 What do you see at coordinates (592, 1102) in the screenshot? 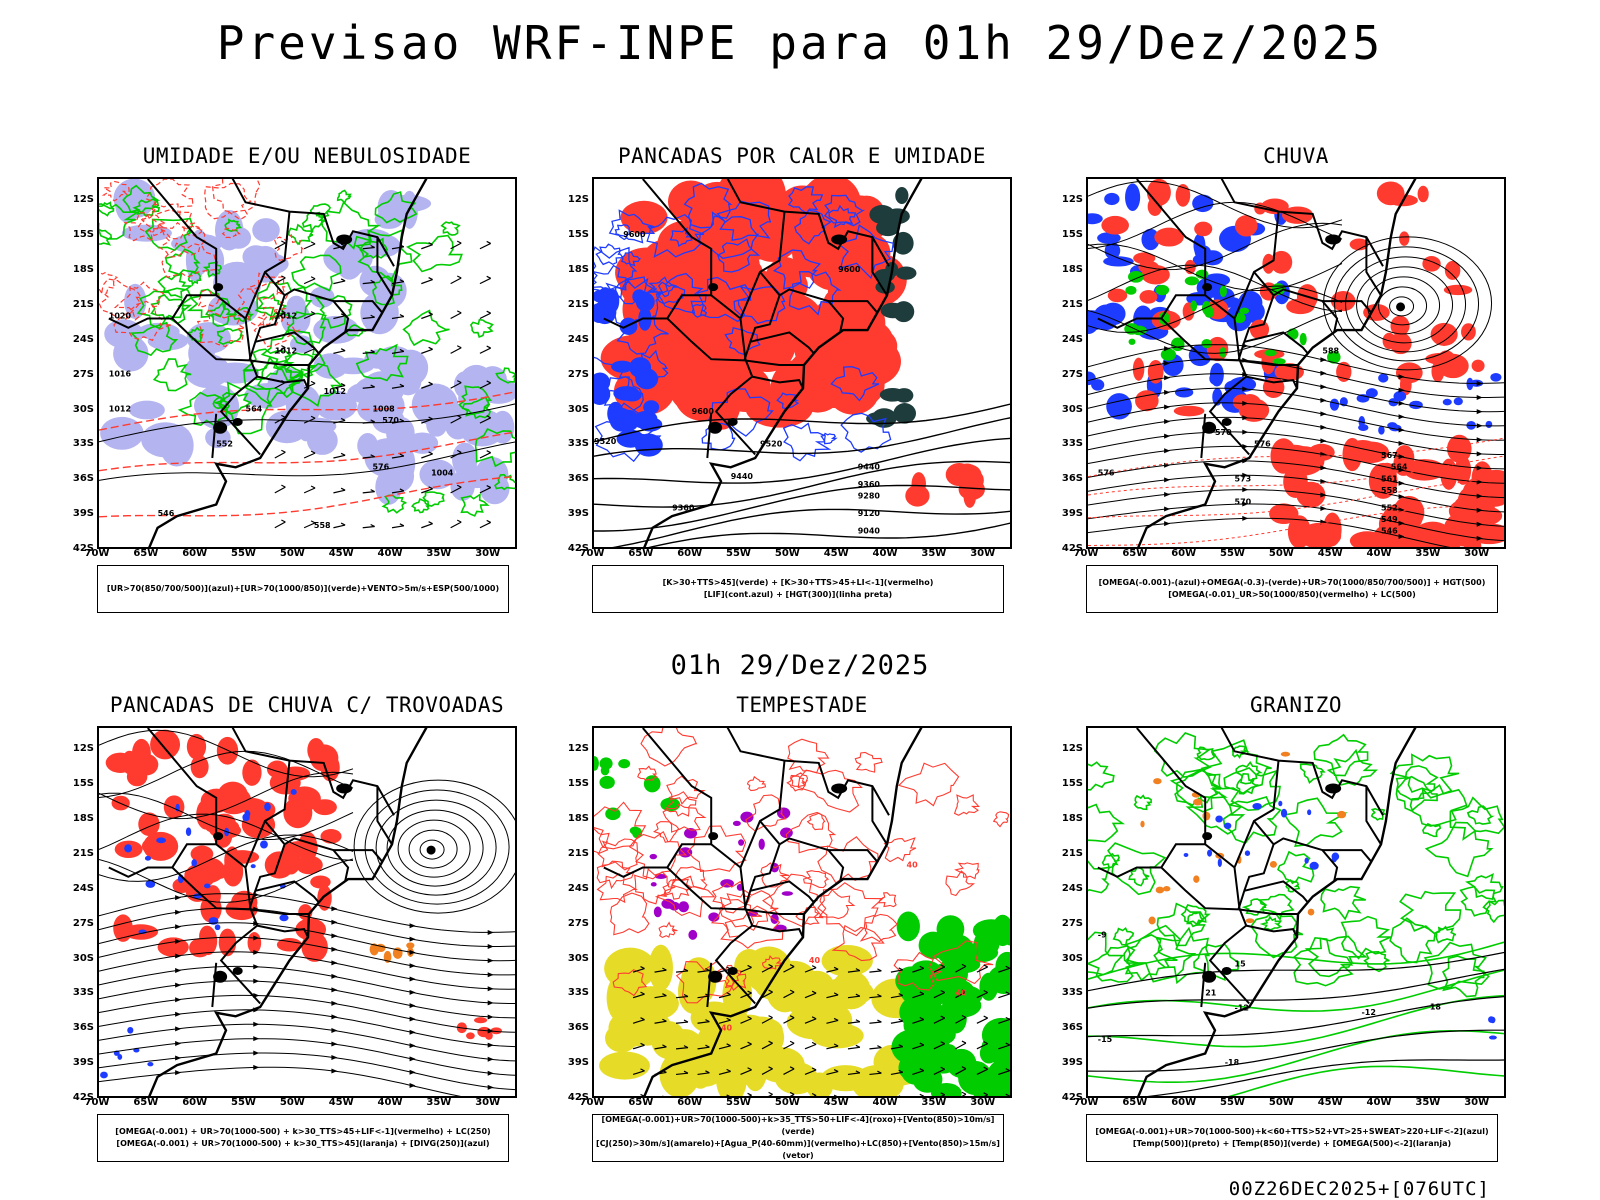
I see `longitude-tick-label: 70W` at bounding box center [592, 1102].